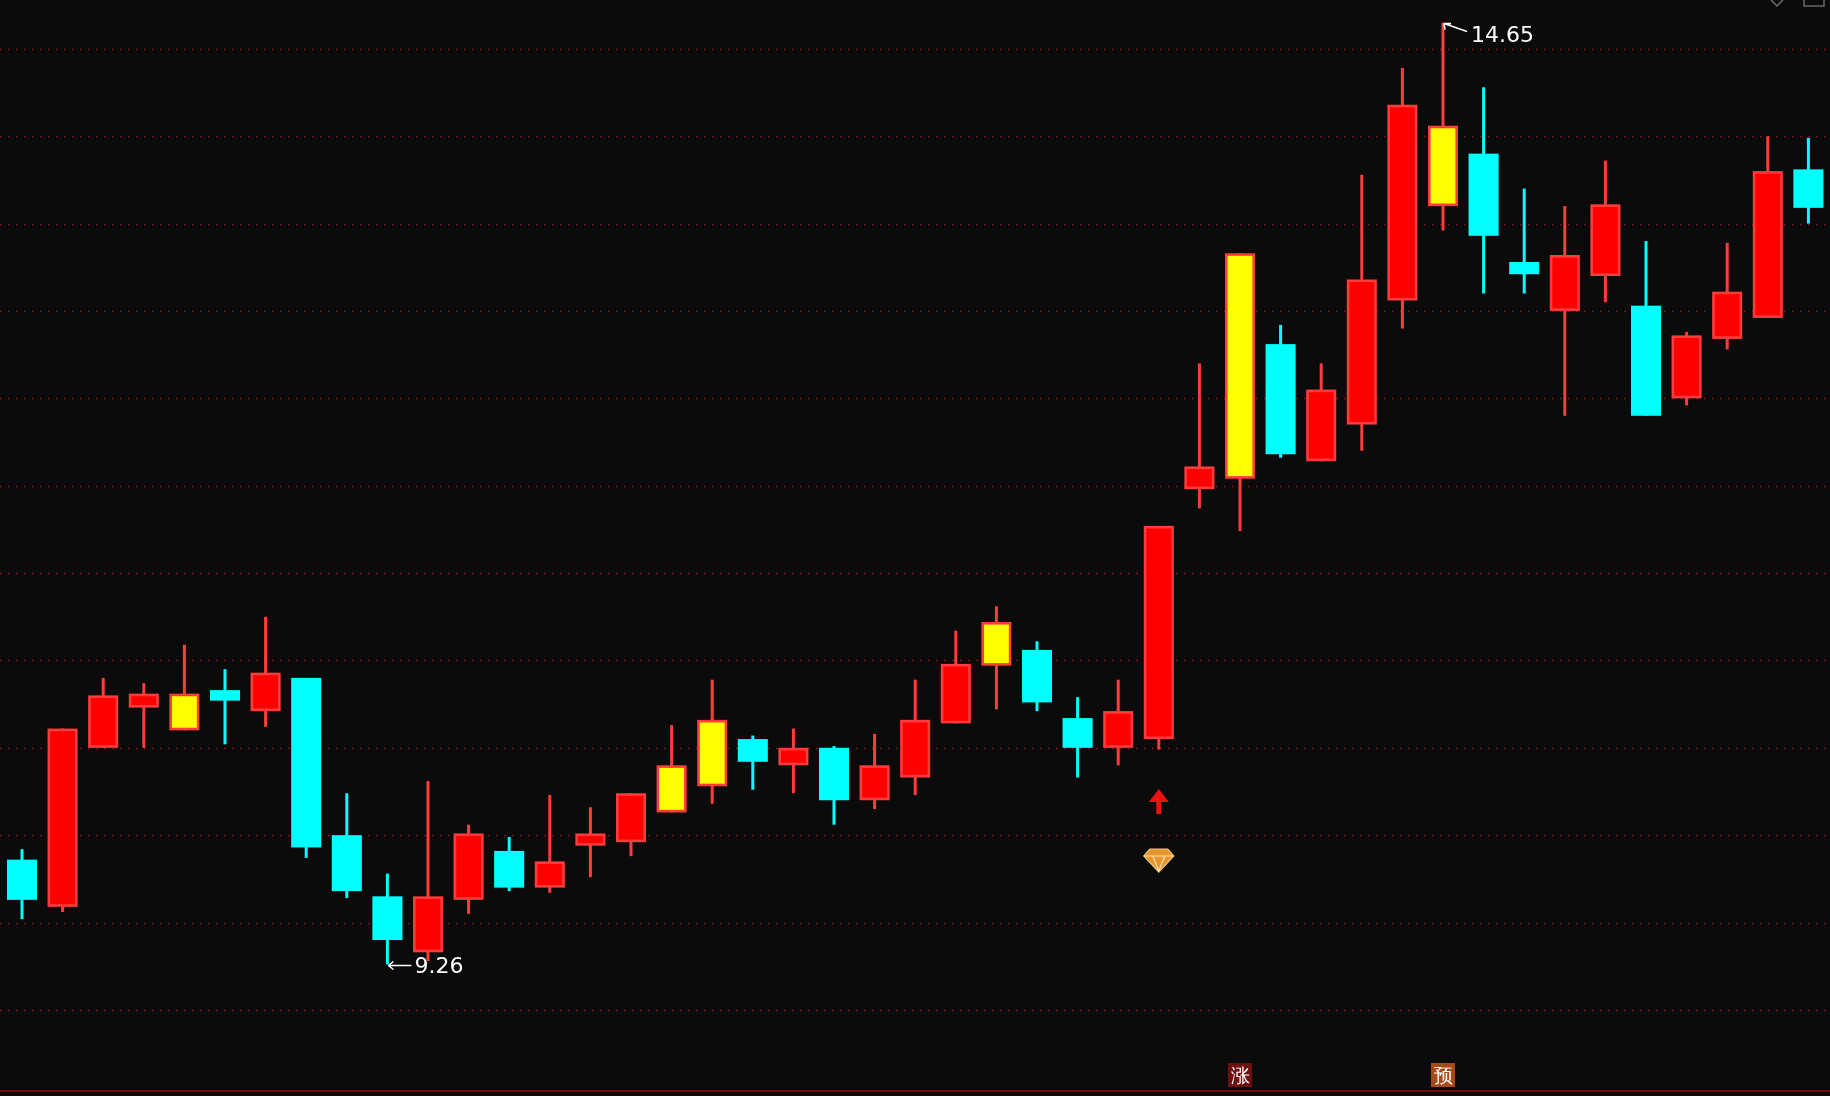 The image size is (1830, 1096). What do you see at coordinates (439, 965) in the screenshot?
I see `annotation: 9.26` at bounding box center [439, 965].